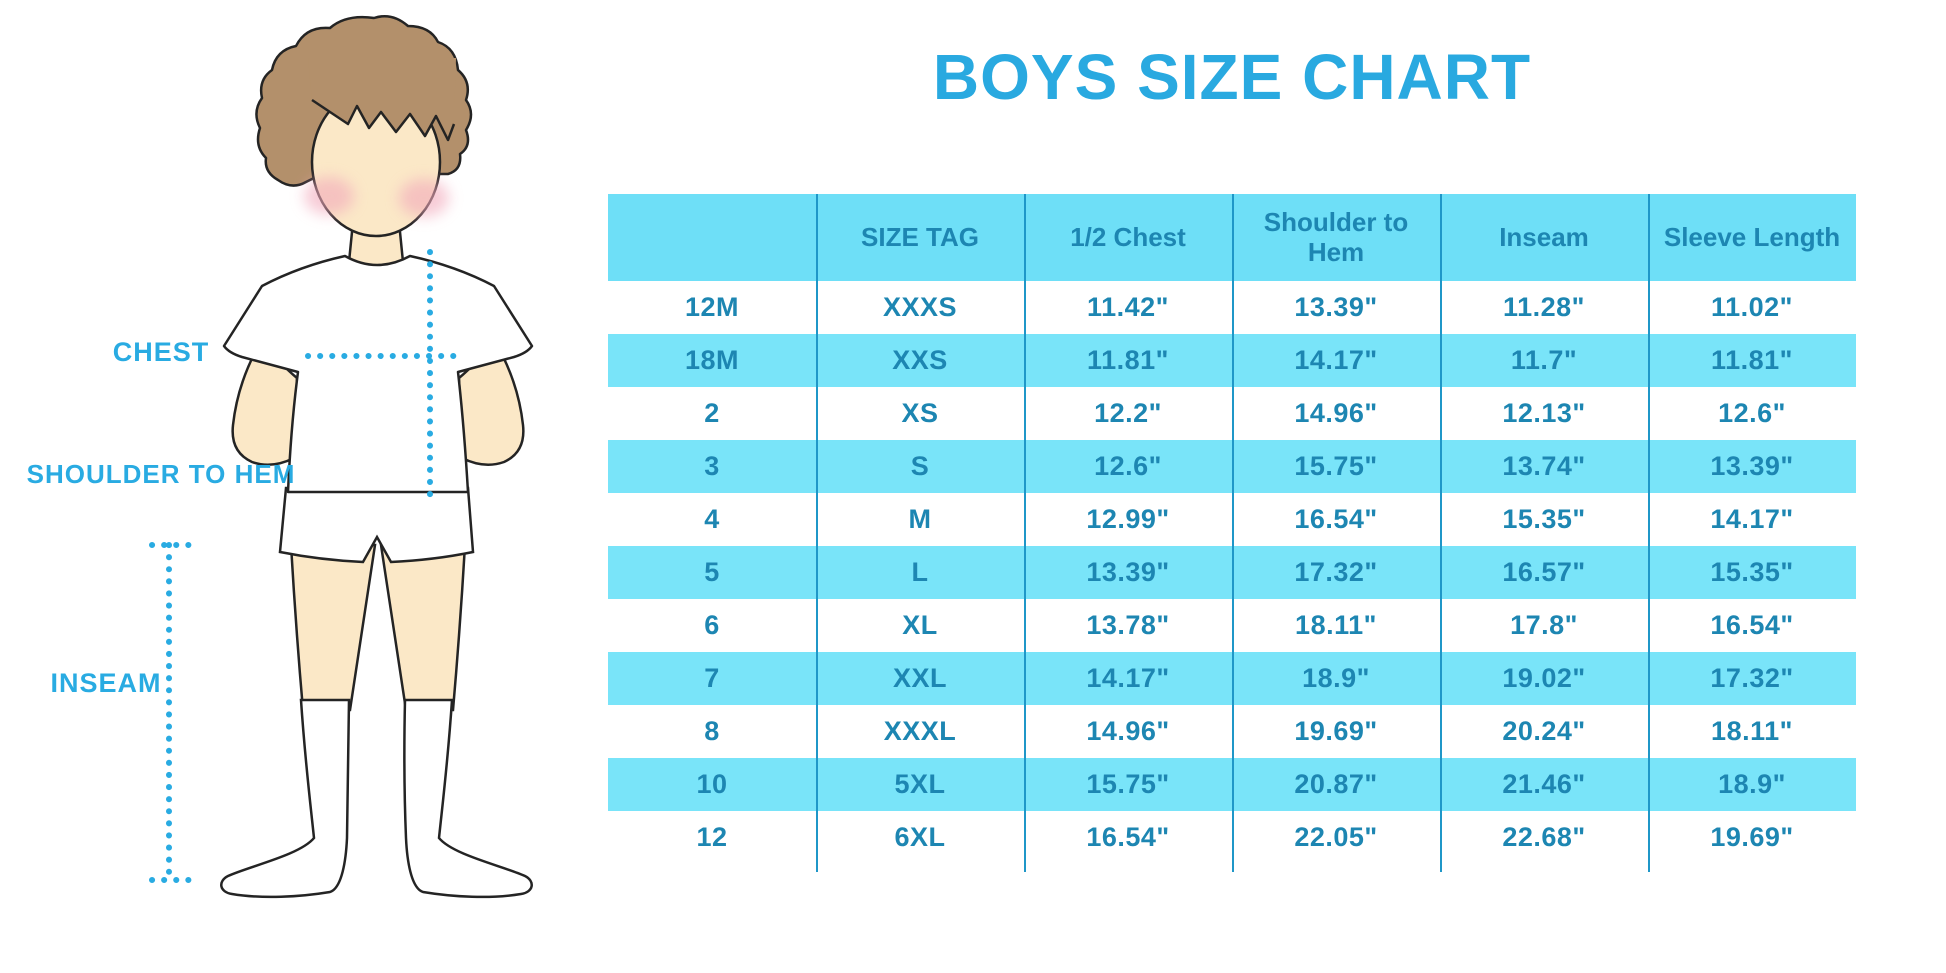  I want to click on inseam-label: INSEAM, so click(106, 683).